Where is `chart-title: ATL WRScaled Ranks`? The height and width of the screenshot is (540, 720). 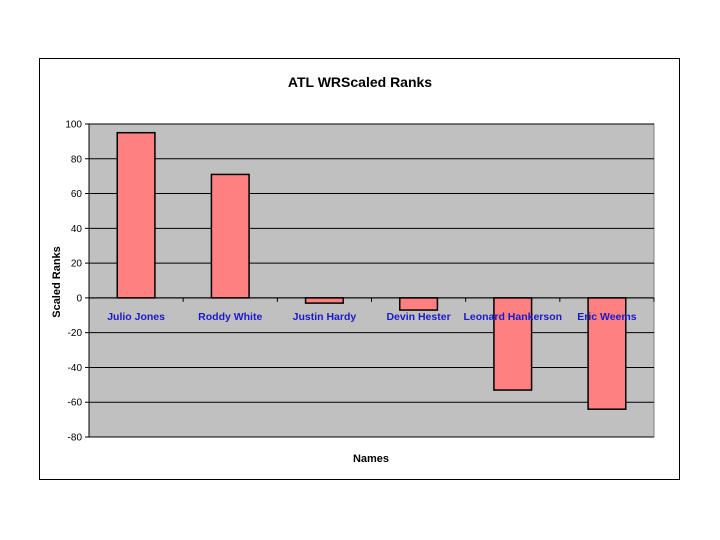
chart-title: ATL WRScaled Ranks is located at coordinates (360, 82).